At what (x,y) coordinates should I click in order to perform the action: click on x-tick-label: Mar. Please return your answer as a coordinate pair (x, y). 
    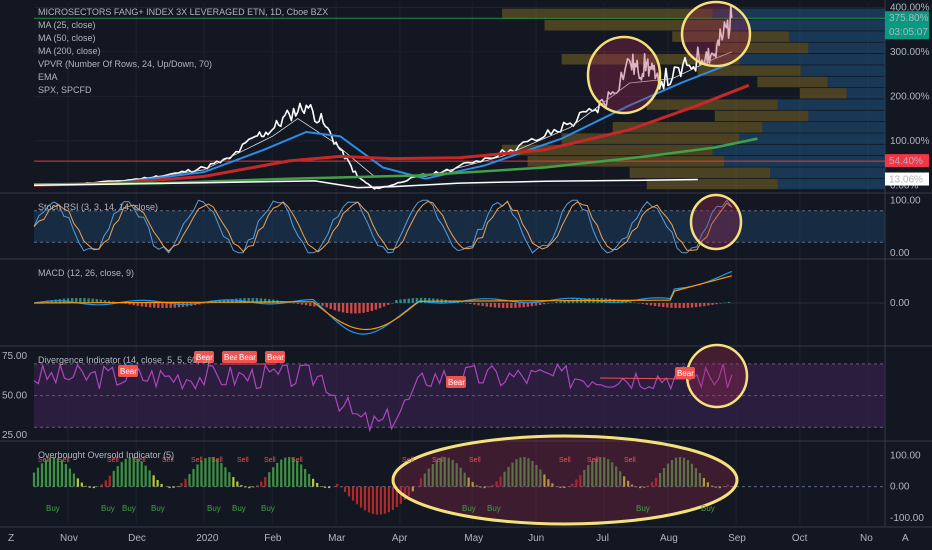
    Looking at the image, I should click on (337, 538).